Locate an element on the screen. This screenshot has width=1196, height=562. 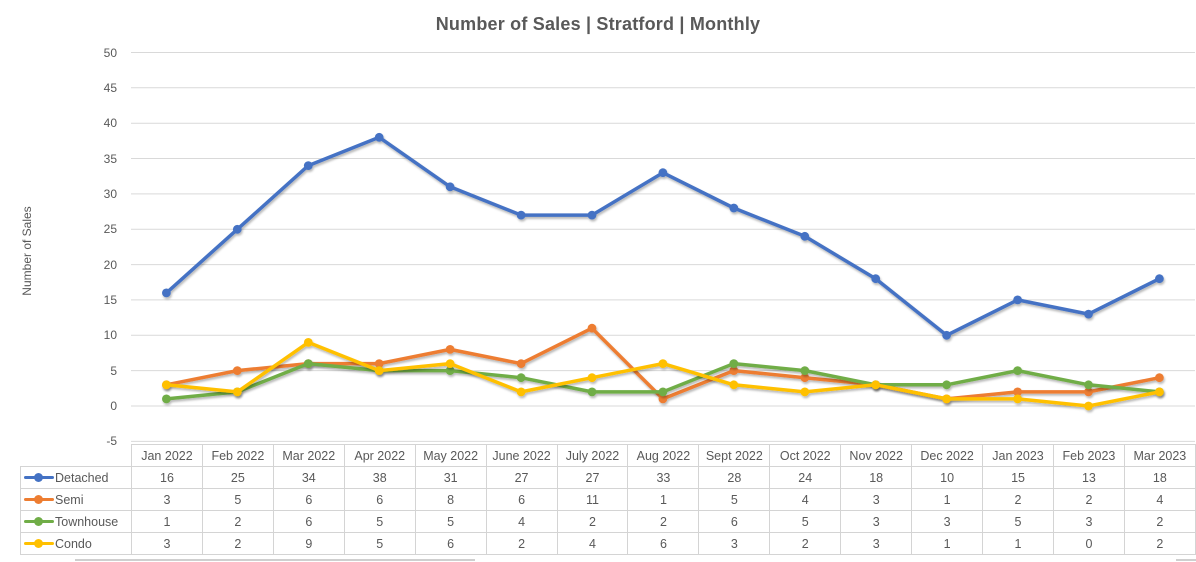
column-header-month: Feb 2023 is located at coordinates (1088, 455).